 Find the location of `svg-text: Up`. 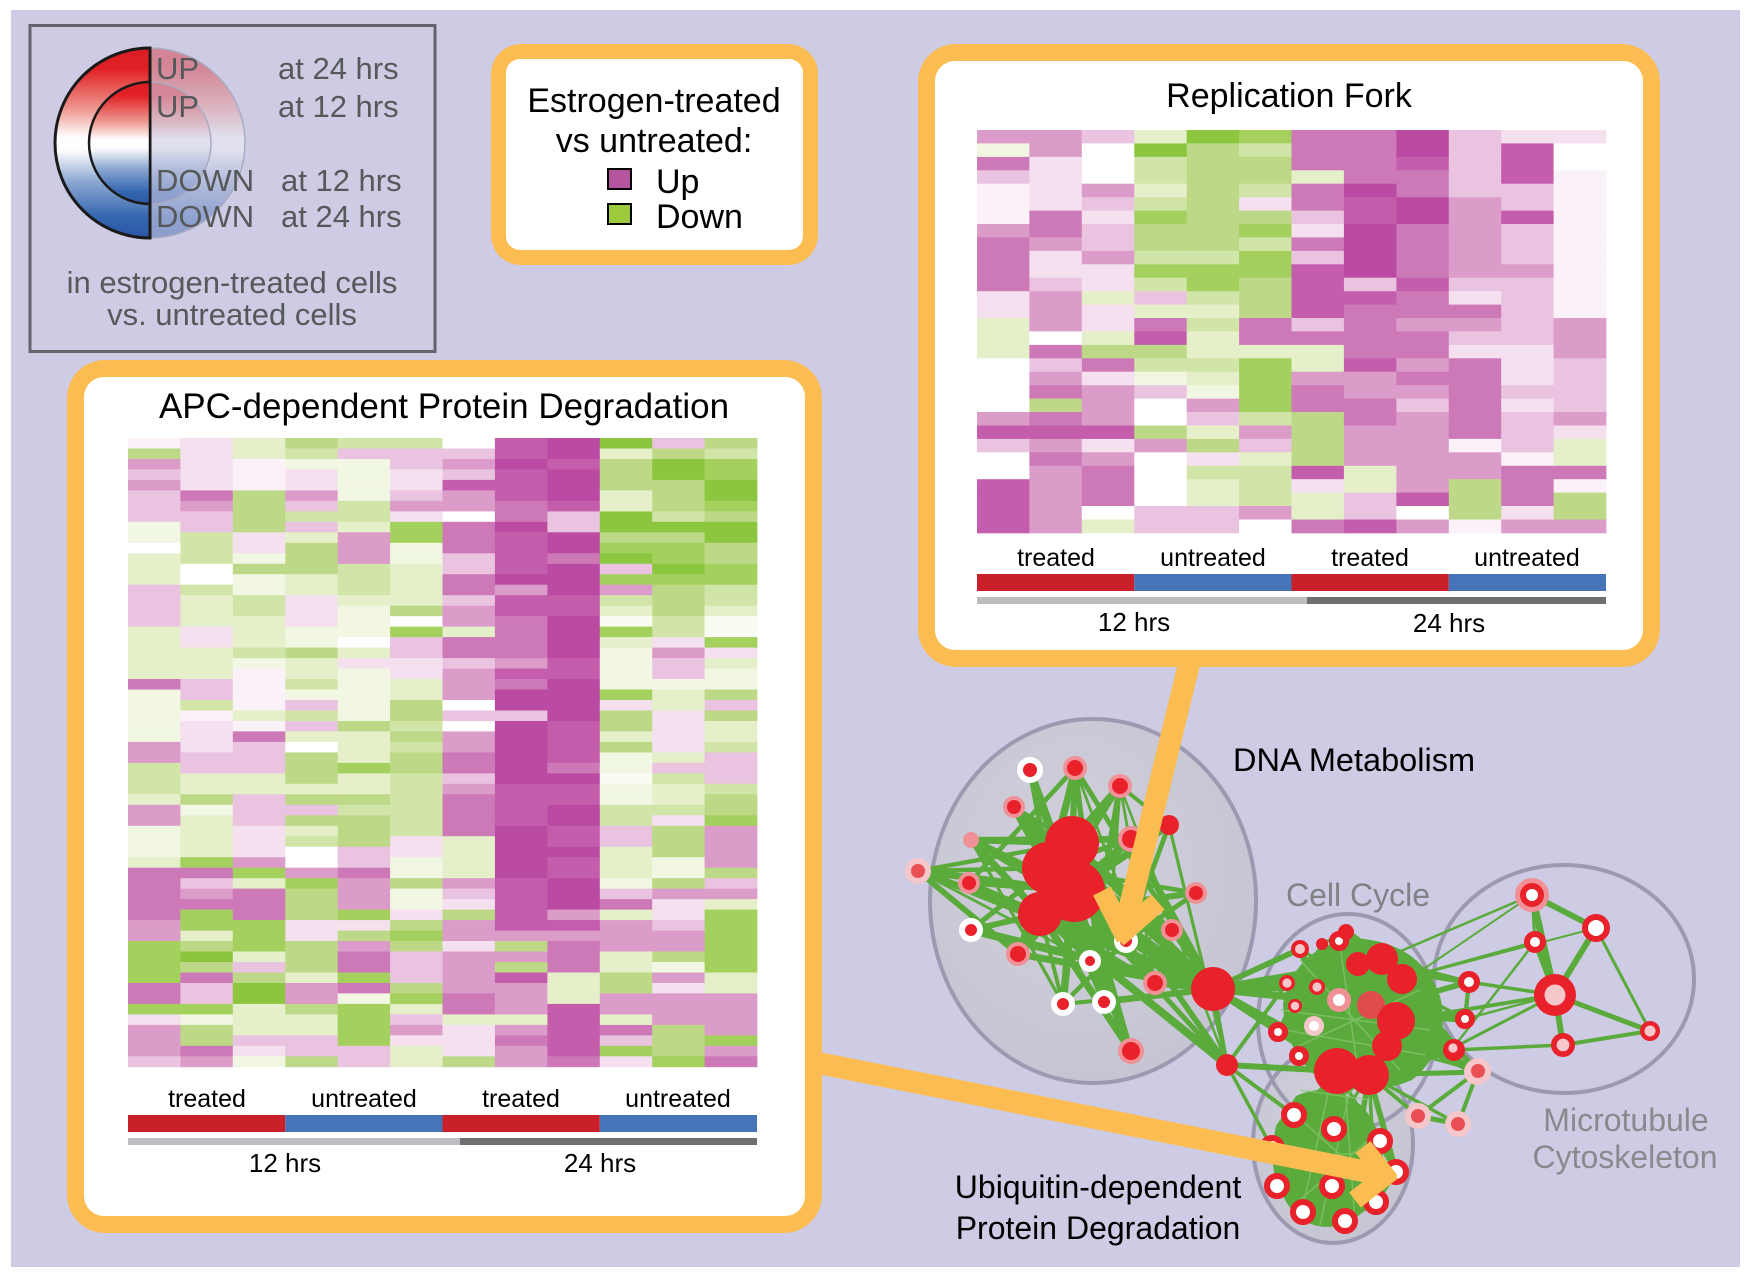

svg-text: Up is located at coordinates (677, 182).